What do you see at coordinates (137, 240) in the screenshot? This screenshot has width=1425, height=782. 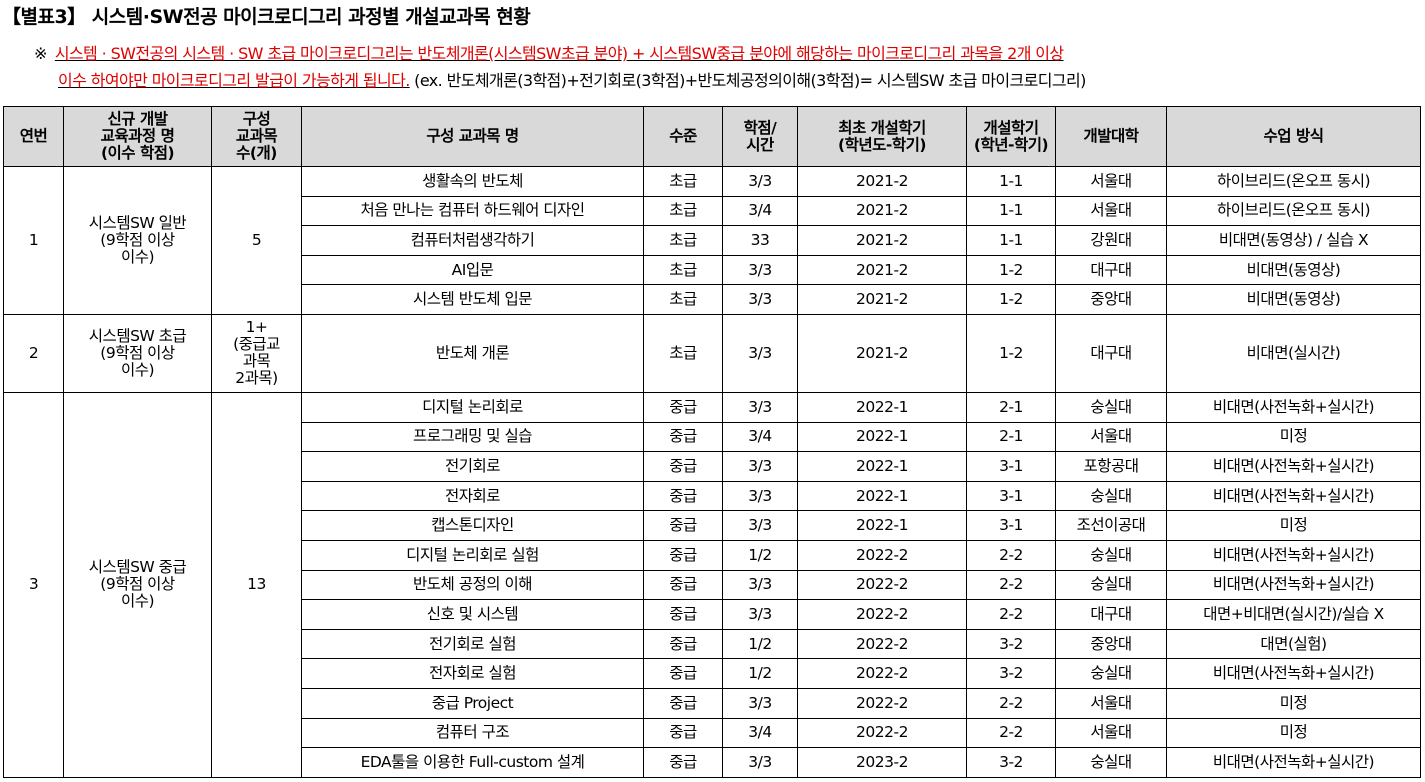 I see `program-cell: 시스템SW 일반 (9학점 이상 이수)` at bounding box center [137, 240].